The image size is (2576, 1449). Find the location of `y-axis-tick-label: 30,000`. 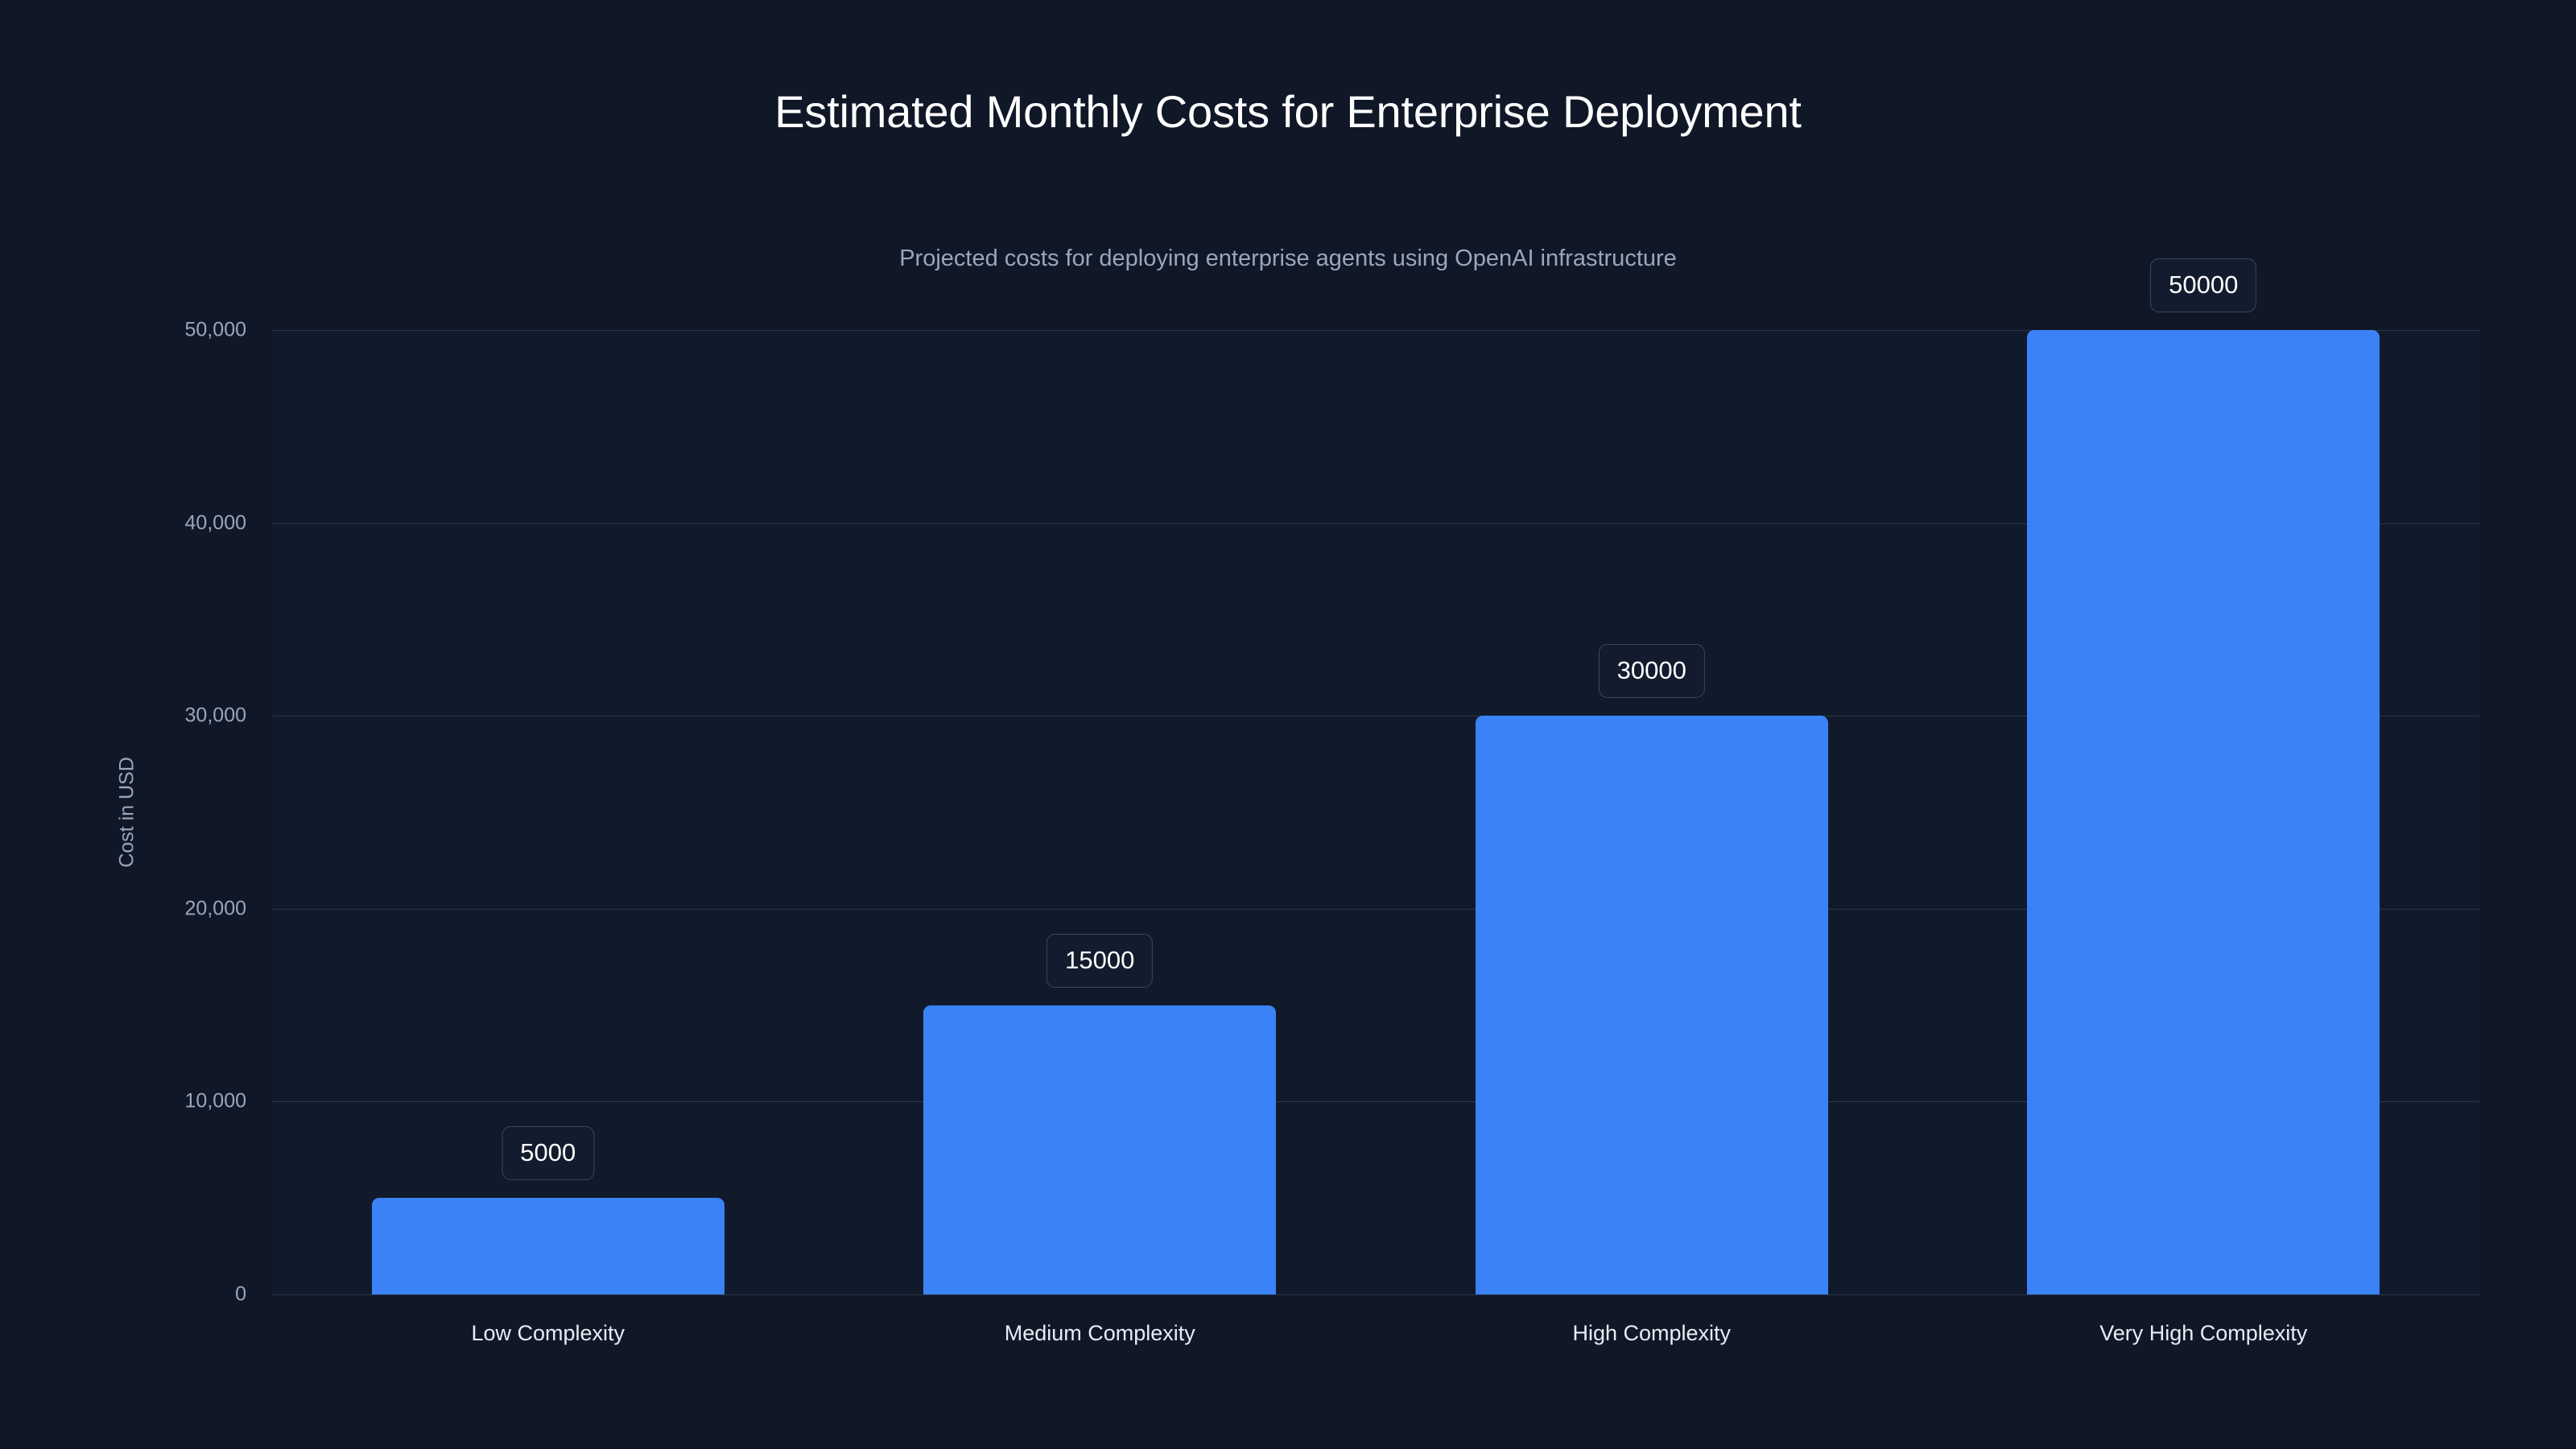

y-axis-tick-label: 30,000 is located at coordinates (215, 715).